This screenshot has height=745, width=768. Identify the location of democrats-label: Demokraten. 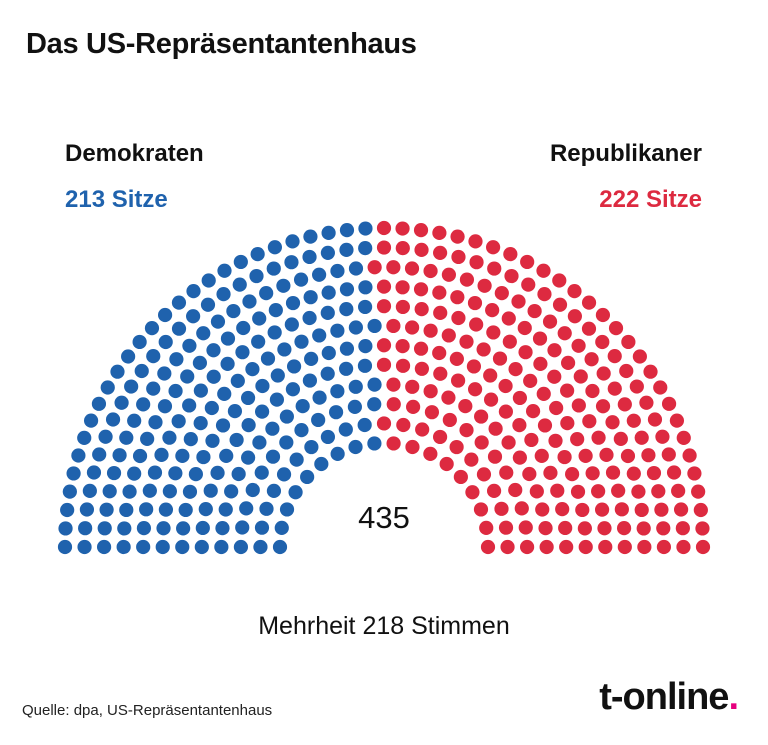
(134, 153).